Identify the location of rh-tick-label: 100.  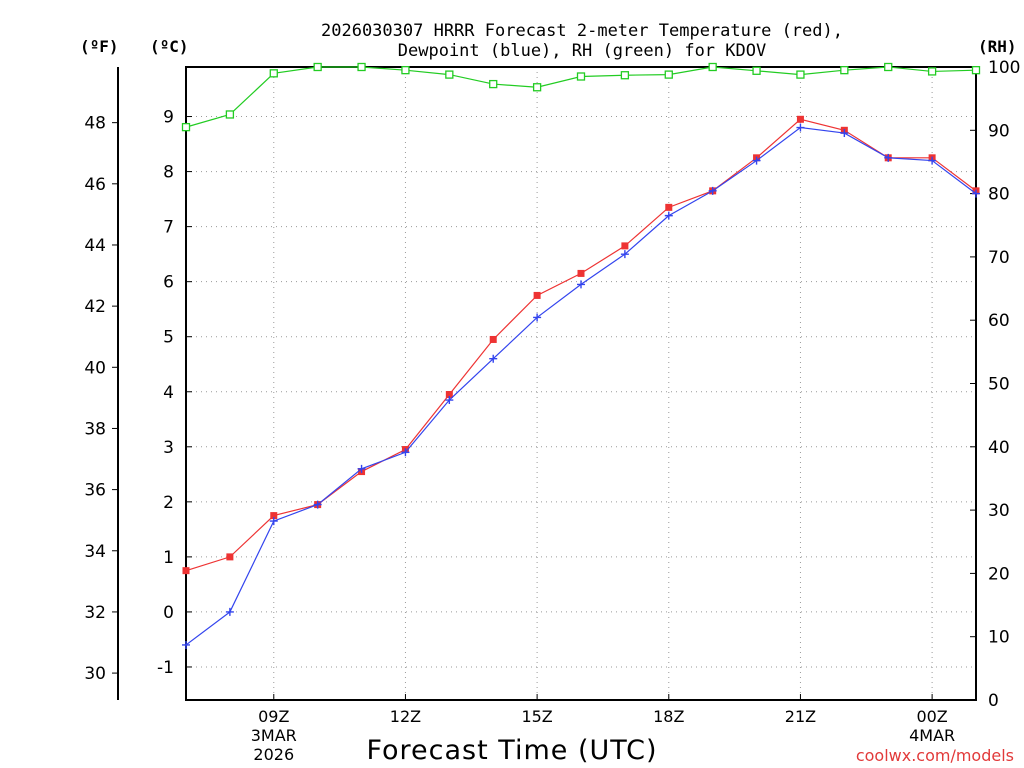
(1004, 68).